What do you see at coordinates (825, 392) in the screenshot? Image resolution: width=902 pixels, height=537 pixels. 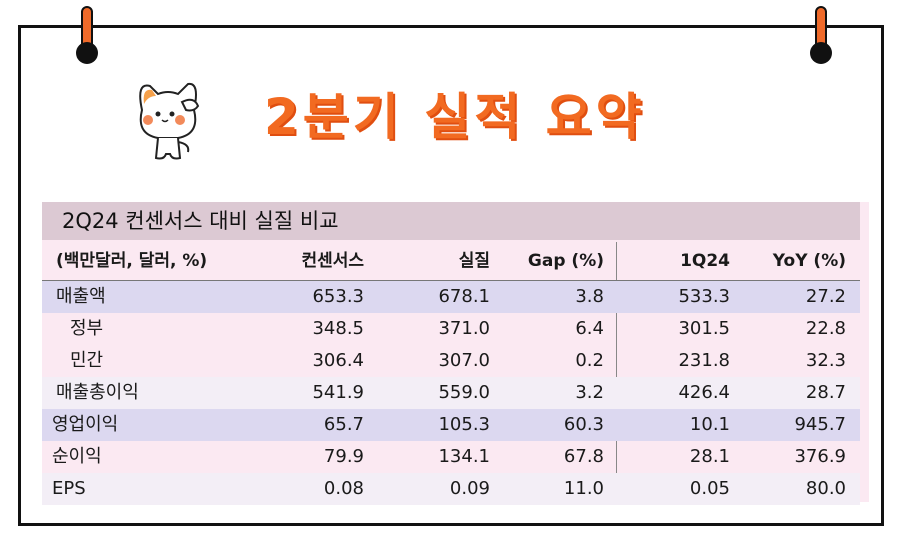 I see `yoy-value: 28.7` at bounding box center [825, 392].